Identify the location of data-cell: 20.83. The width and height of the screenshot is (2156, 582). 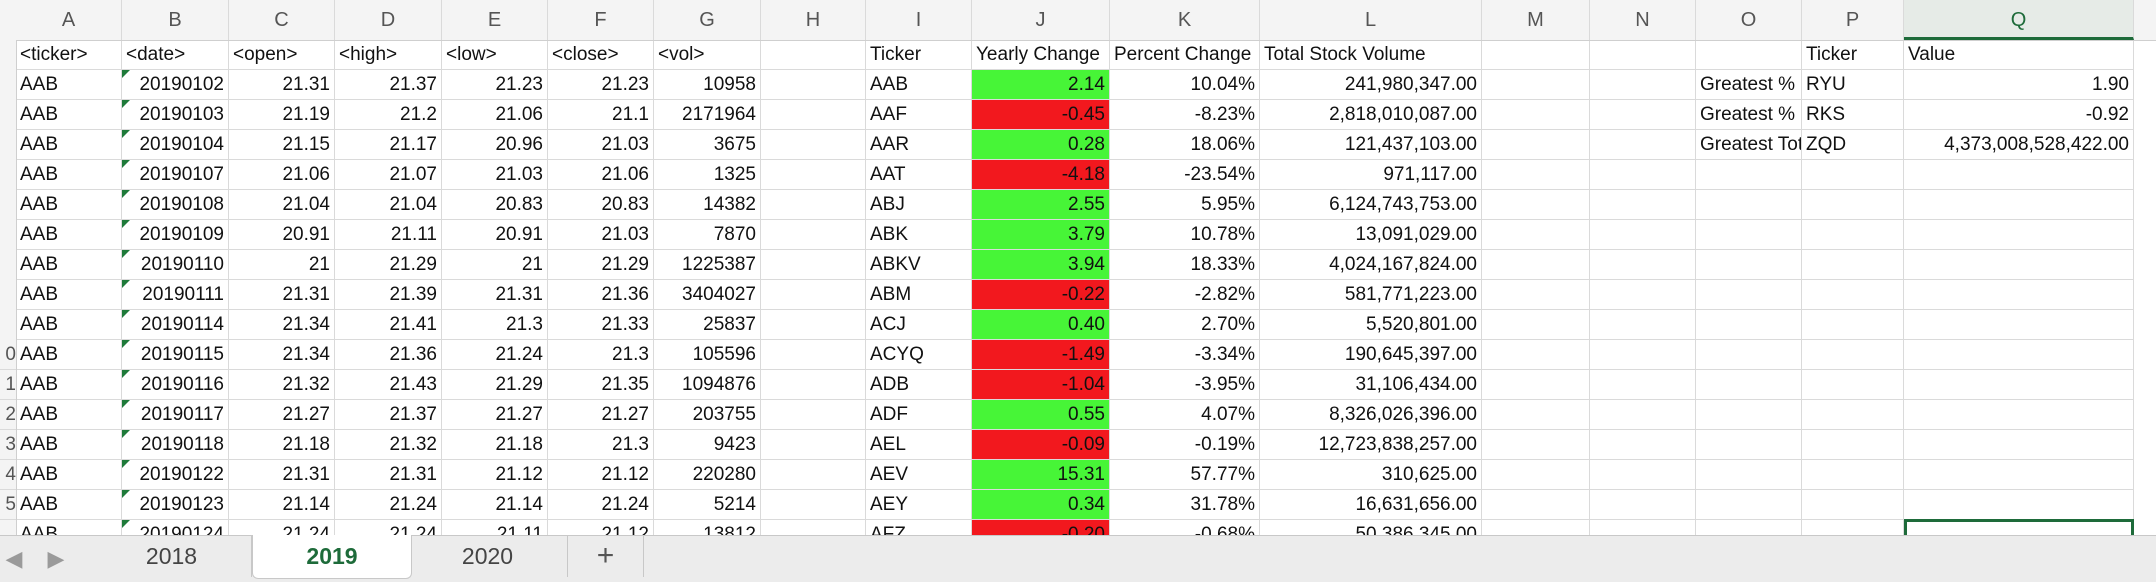
(495, 205).